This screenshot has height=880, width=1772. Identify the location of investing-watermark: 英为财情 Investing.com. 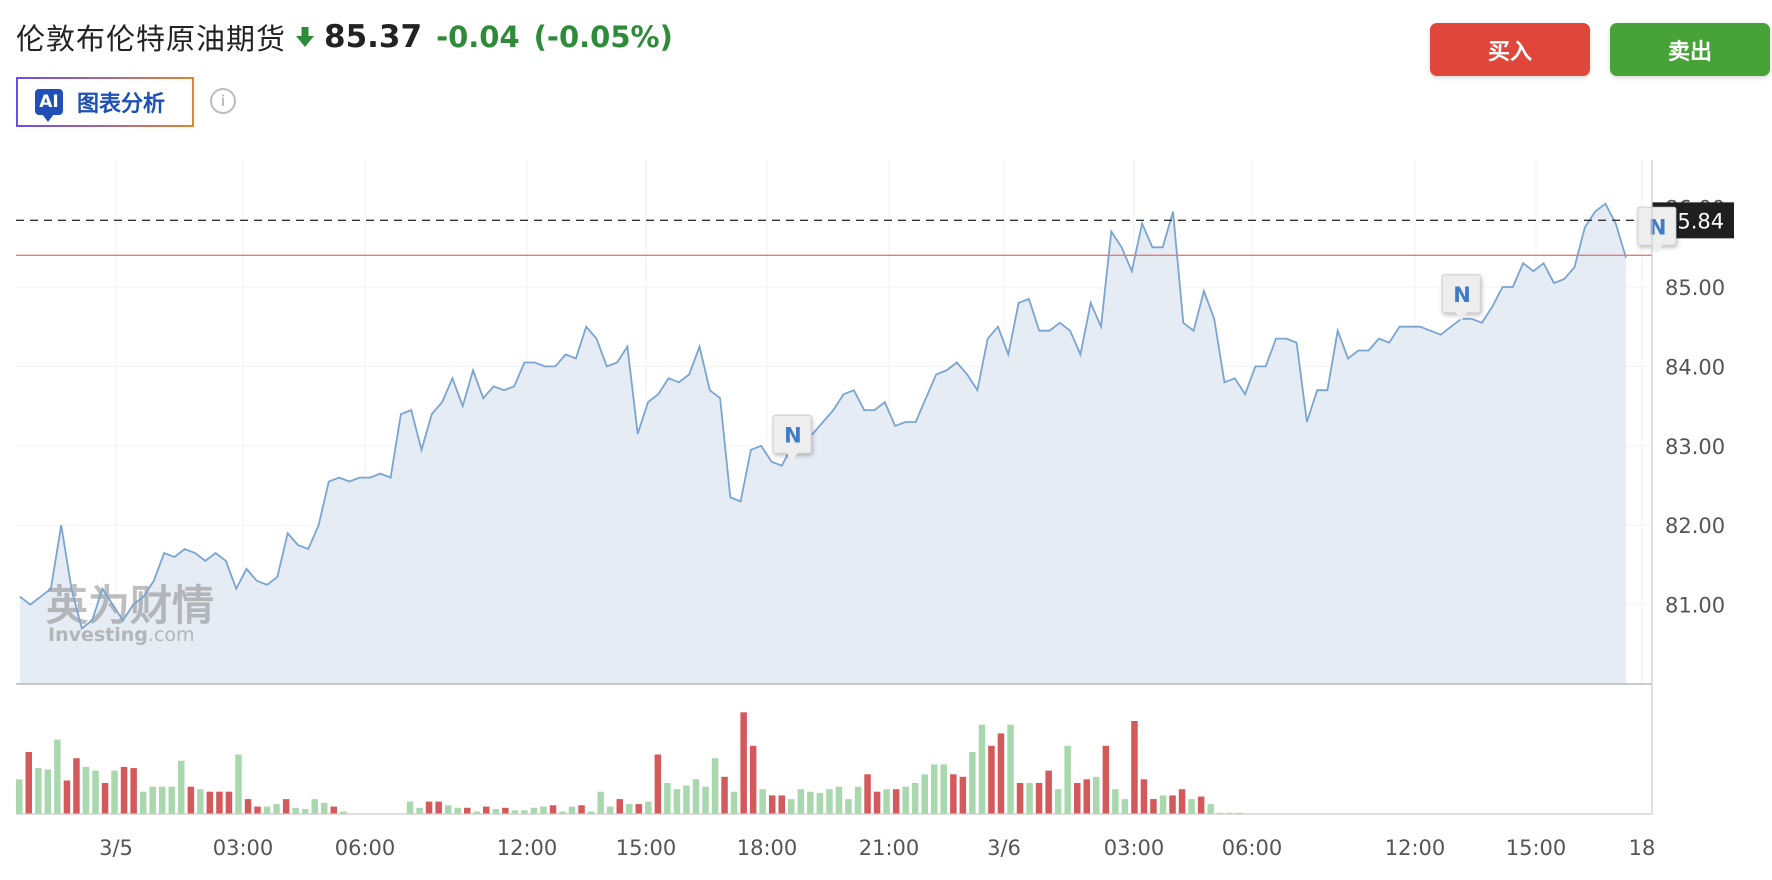
(130, 613).